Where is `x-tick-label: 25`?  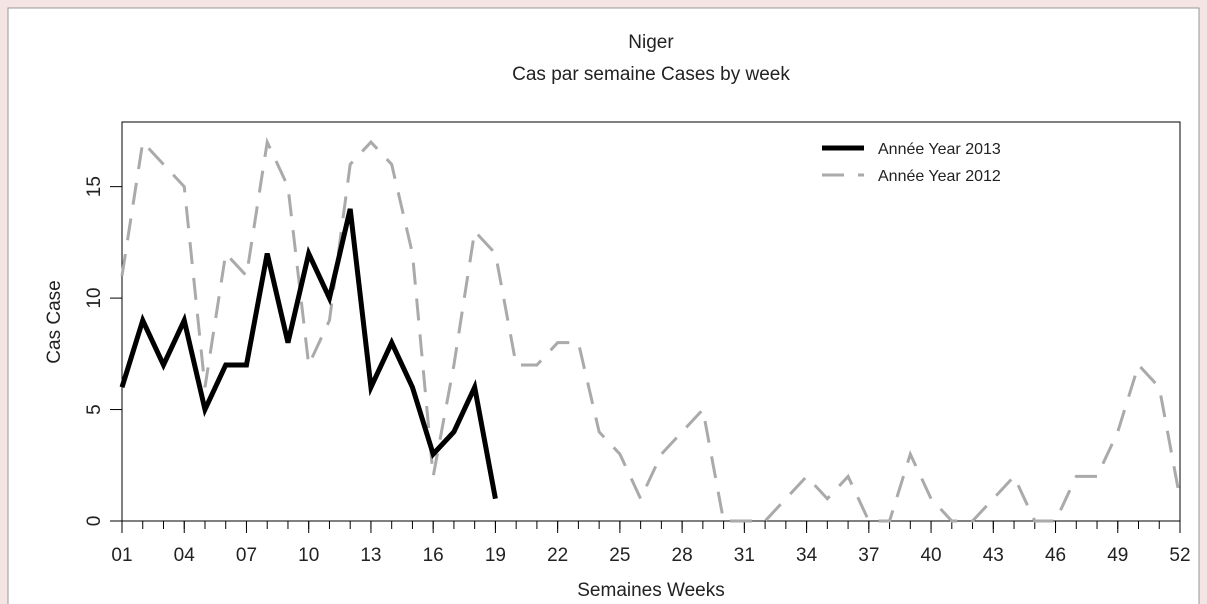 x-tick-label: 25 is located at coordinates (619, 555).